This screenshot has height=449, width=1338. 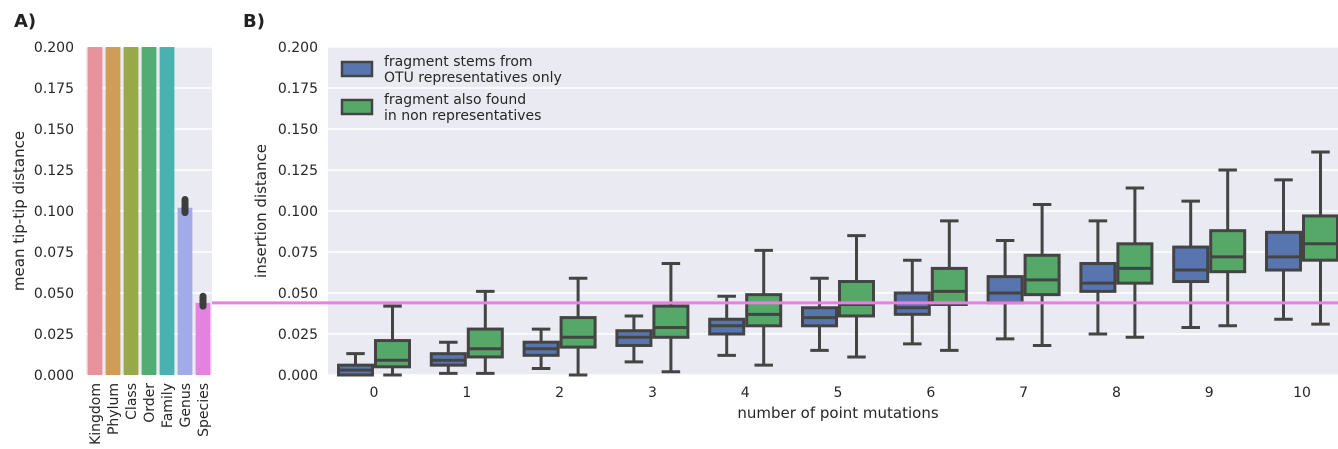 I want to click on x-tick-5: 5, so click(x=838, y=393).